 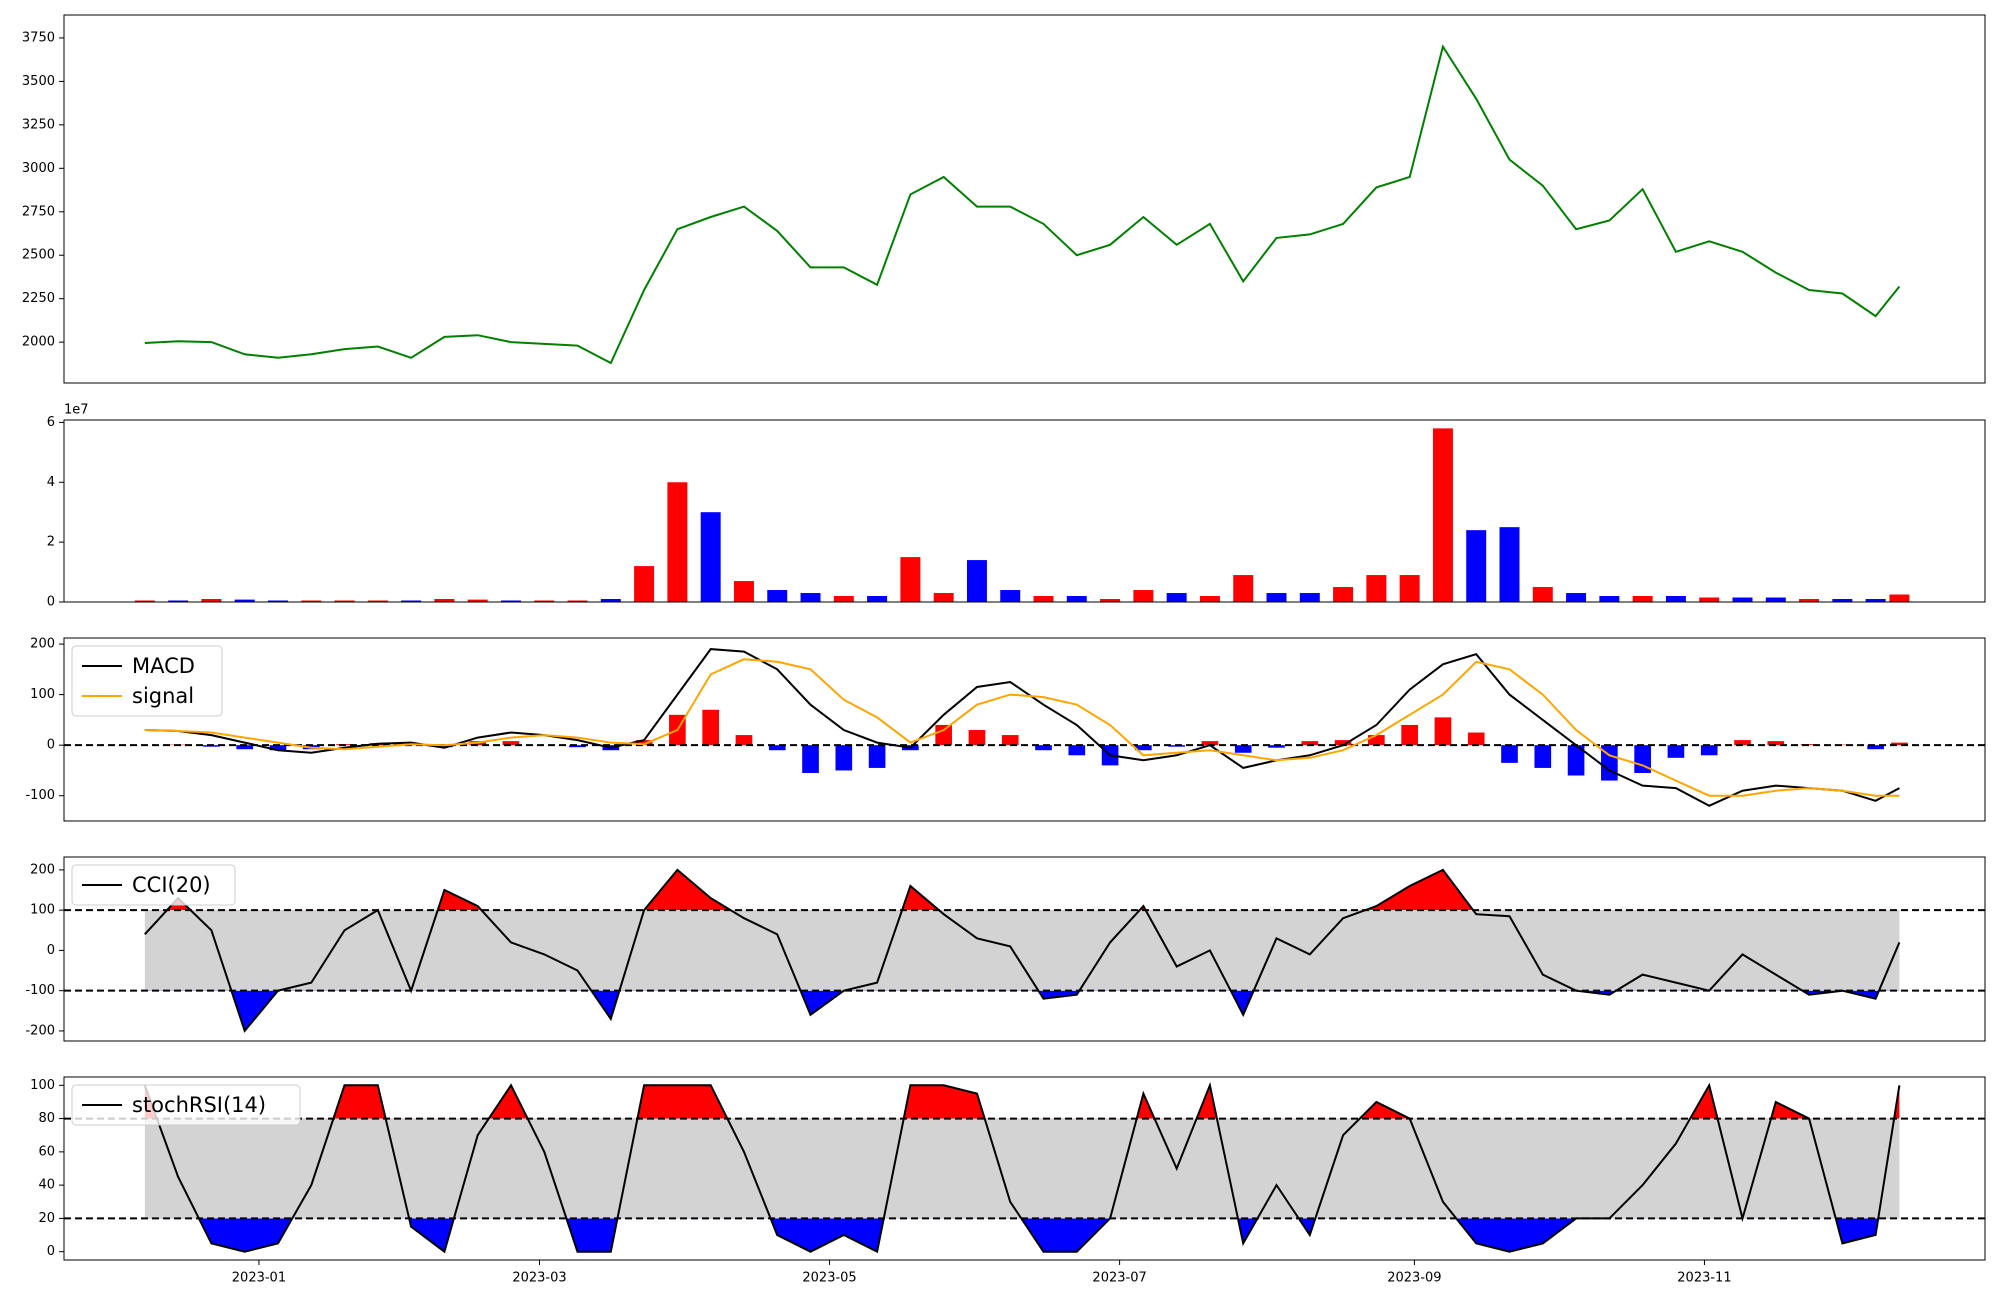 I want to click on x-tick-label: 2023-11, so click(x=1704, y=1278).